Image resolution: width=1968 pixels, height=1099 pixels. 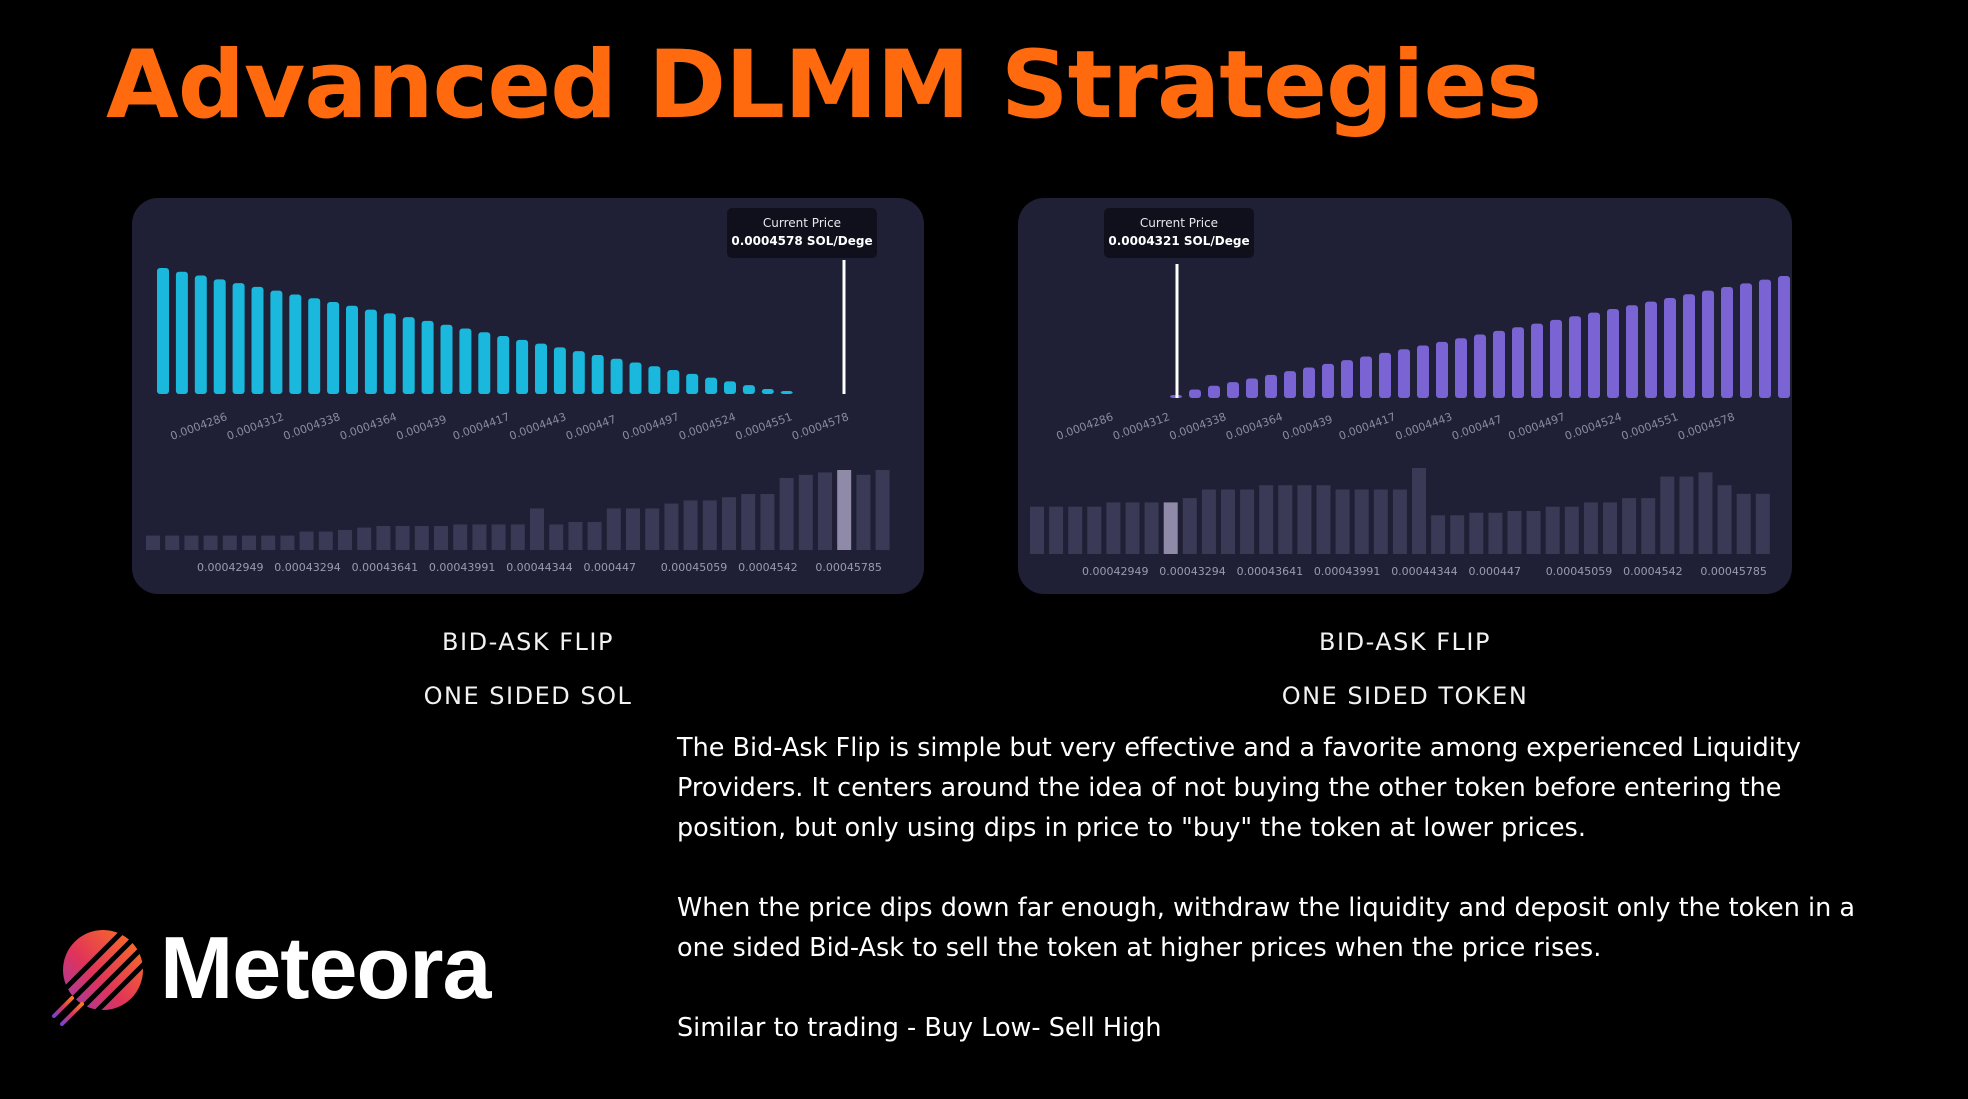 What do you see at coordinates (820, 426) in the screenshot?
I see `price-tick-label: 0.0004578` at bounding box center [820, 426].